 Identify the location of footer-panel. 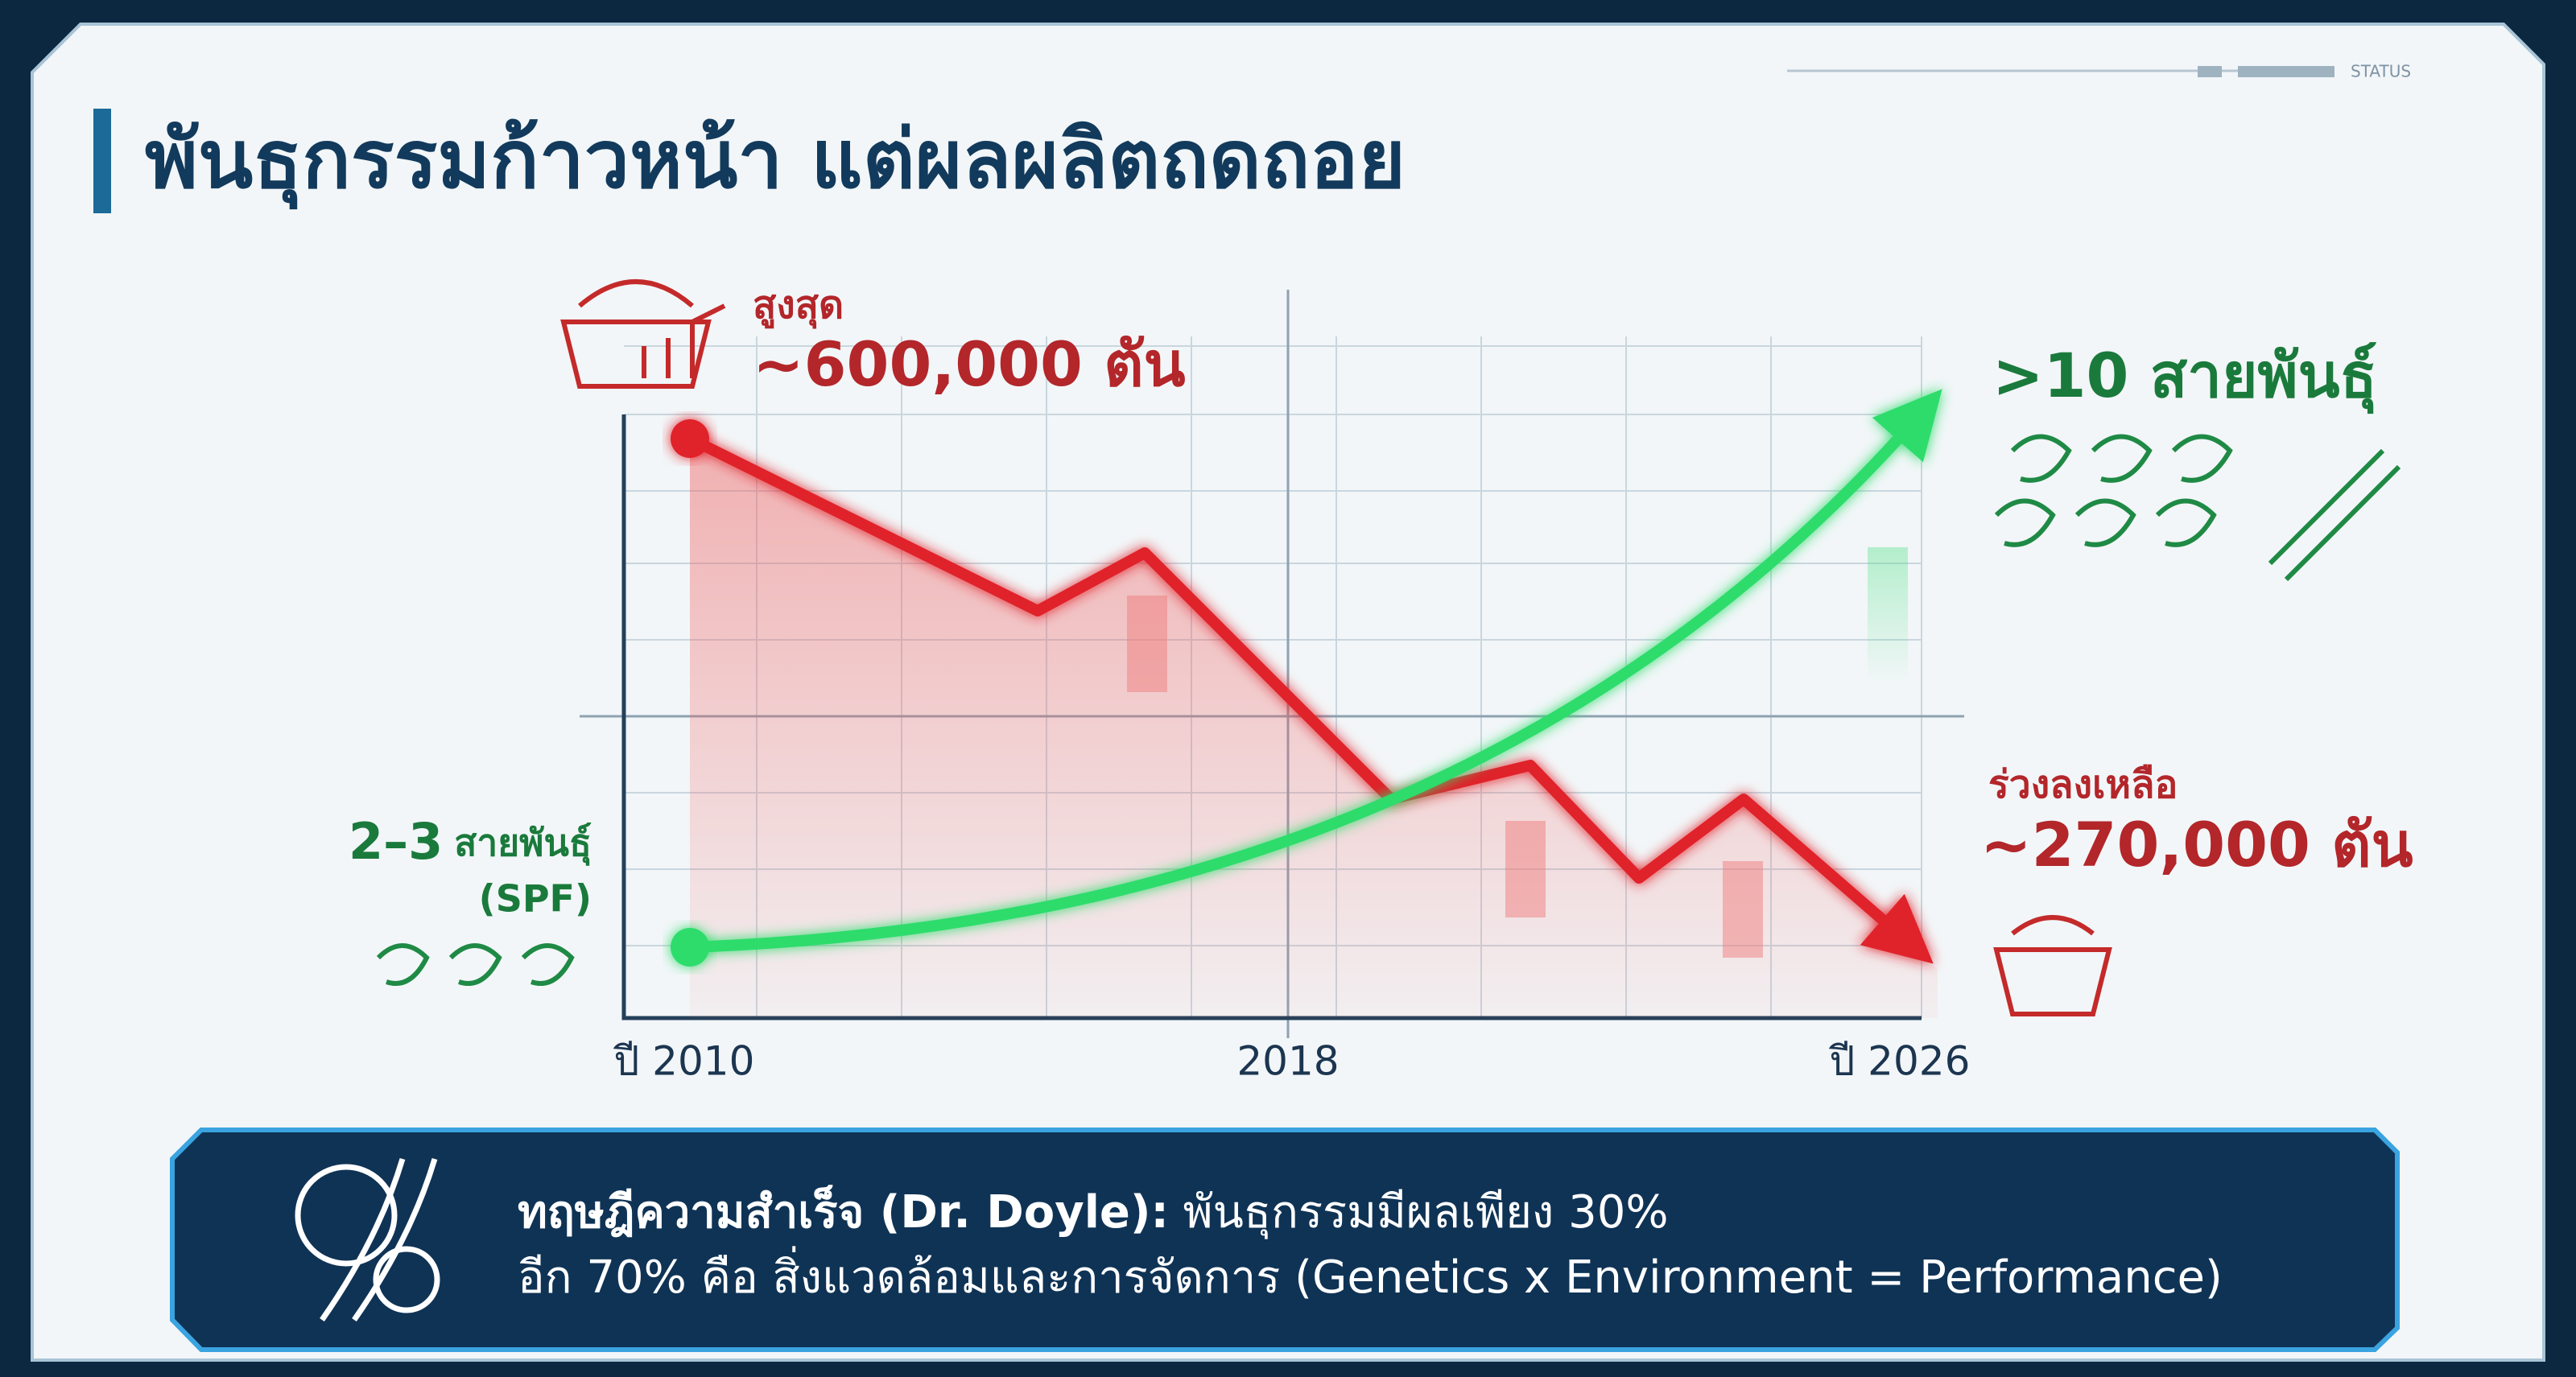
(1285, 1240).